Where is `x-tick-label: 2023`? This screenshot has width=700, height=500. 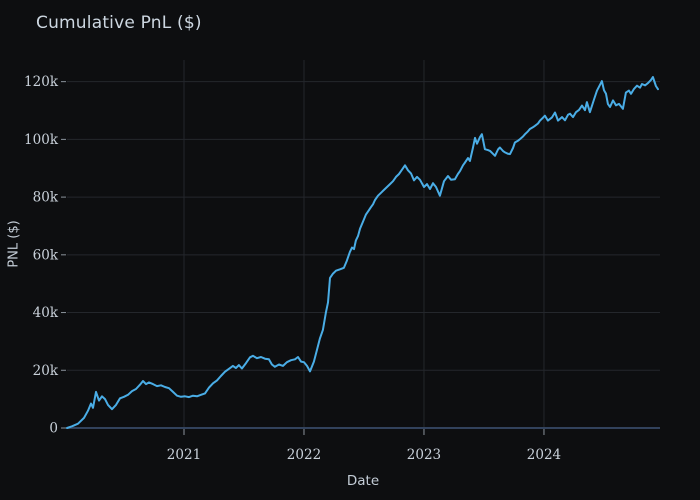
x-tick-label: 2023 is located at coordinates (424, 455).